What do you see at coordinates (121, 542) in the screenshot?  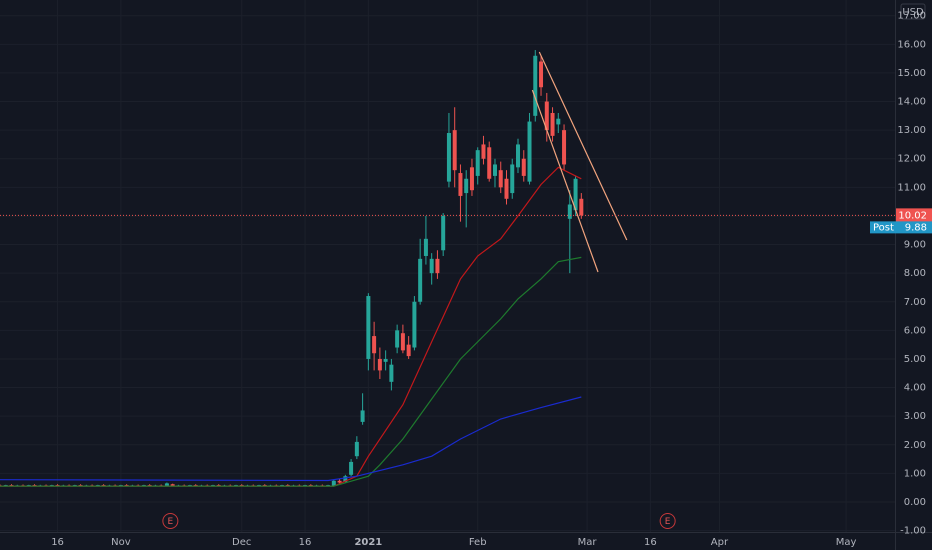 I see `x-tick-label: Nov` at bounding box center [121, 542].